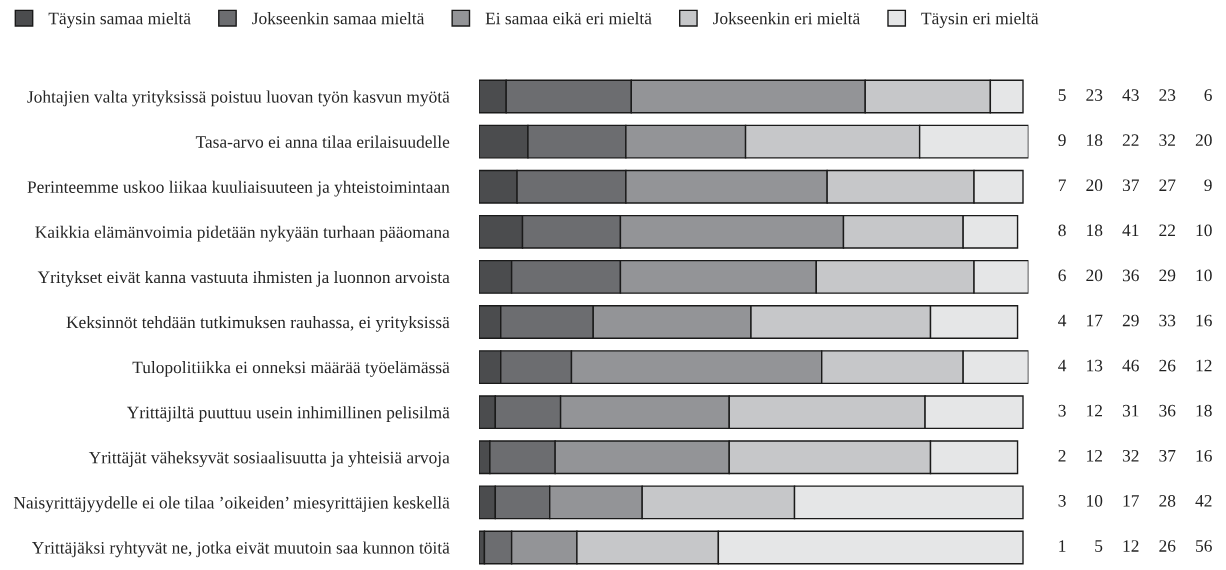  Describe the element at coordinates (1130, 365) in the screenshot. I see `data-label: 46` at that location.